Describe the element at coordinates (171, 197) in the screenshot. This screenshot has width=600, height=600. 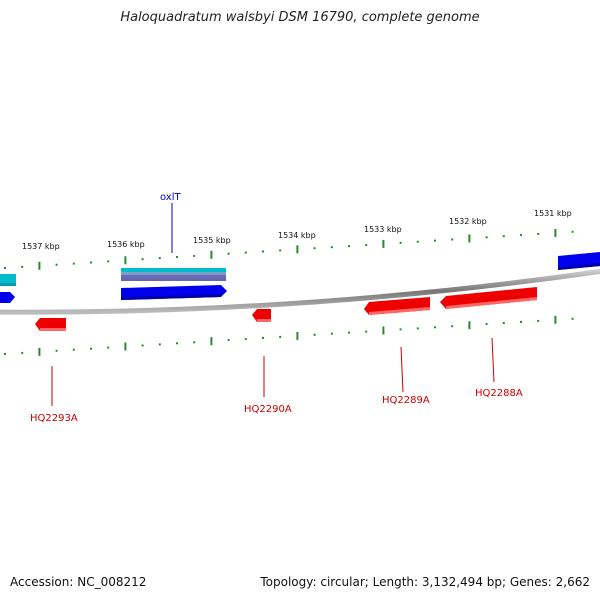
I see `gene-label-oxlt: oxlT` at that location.